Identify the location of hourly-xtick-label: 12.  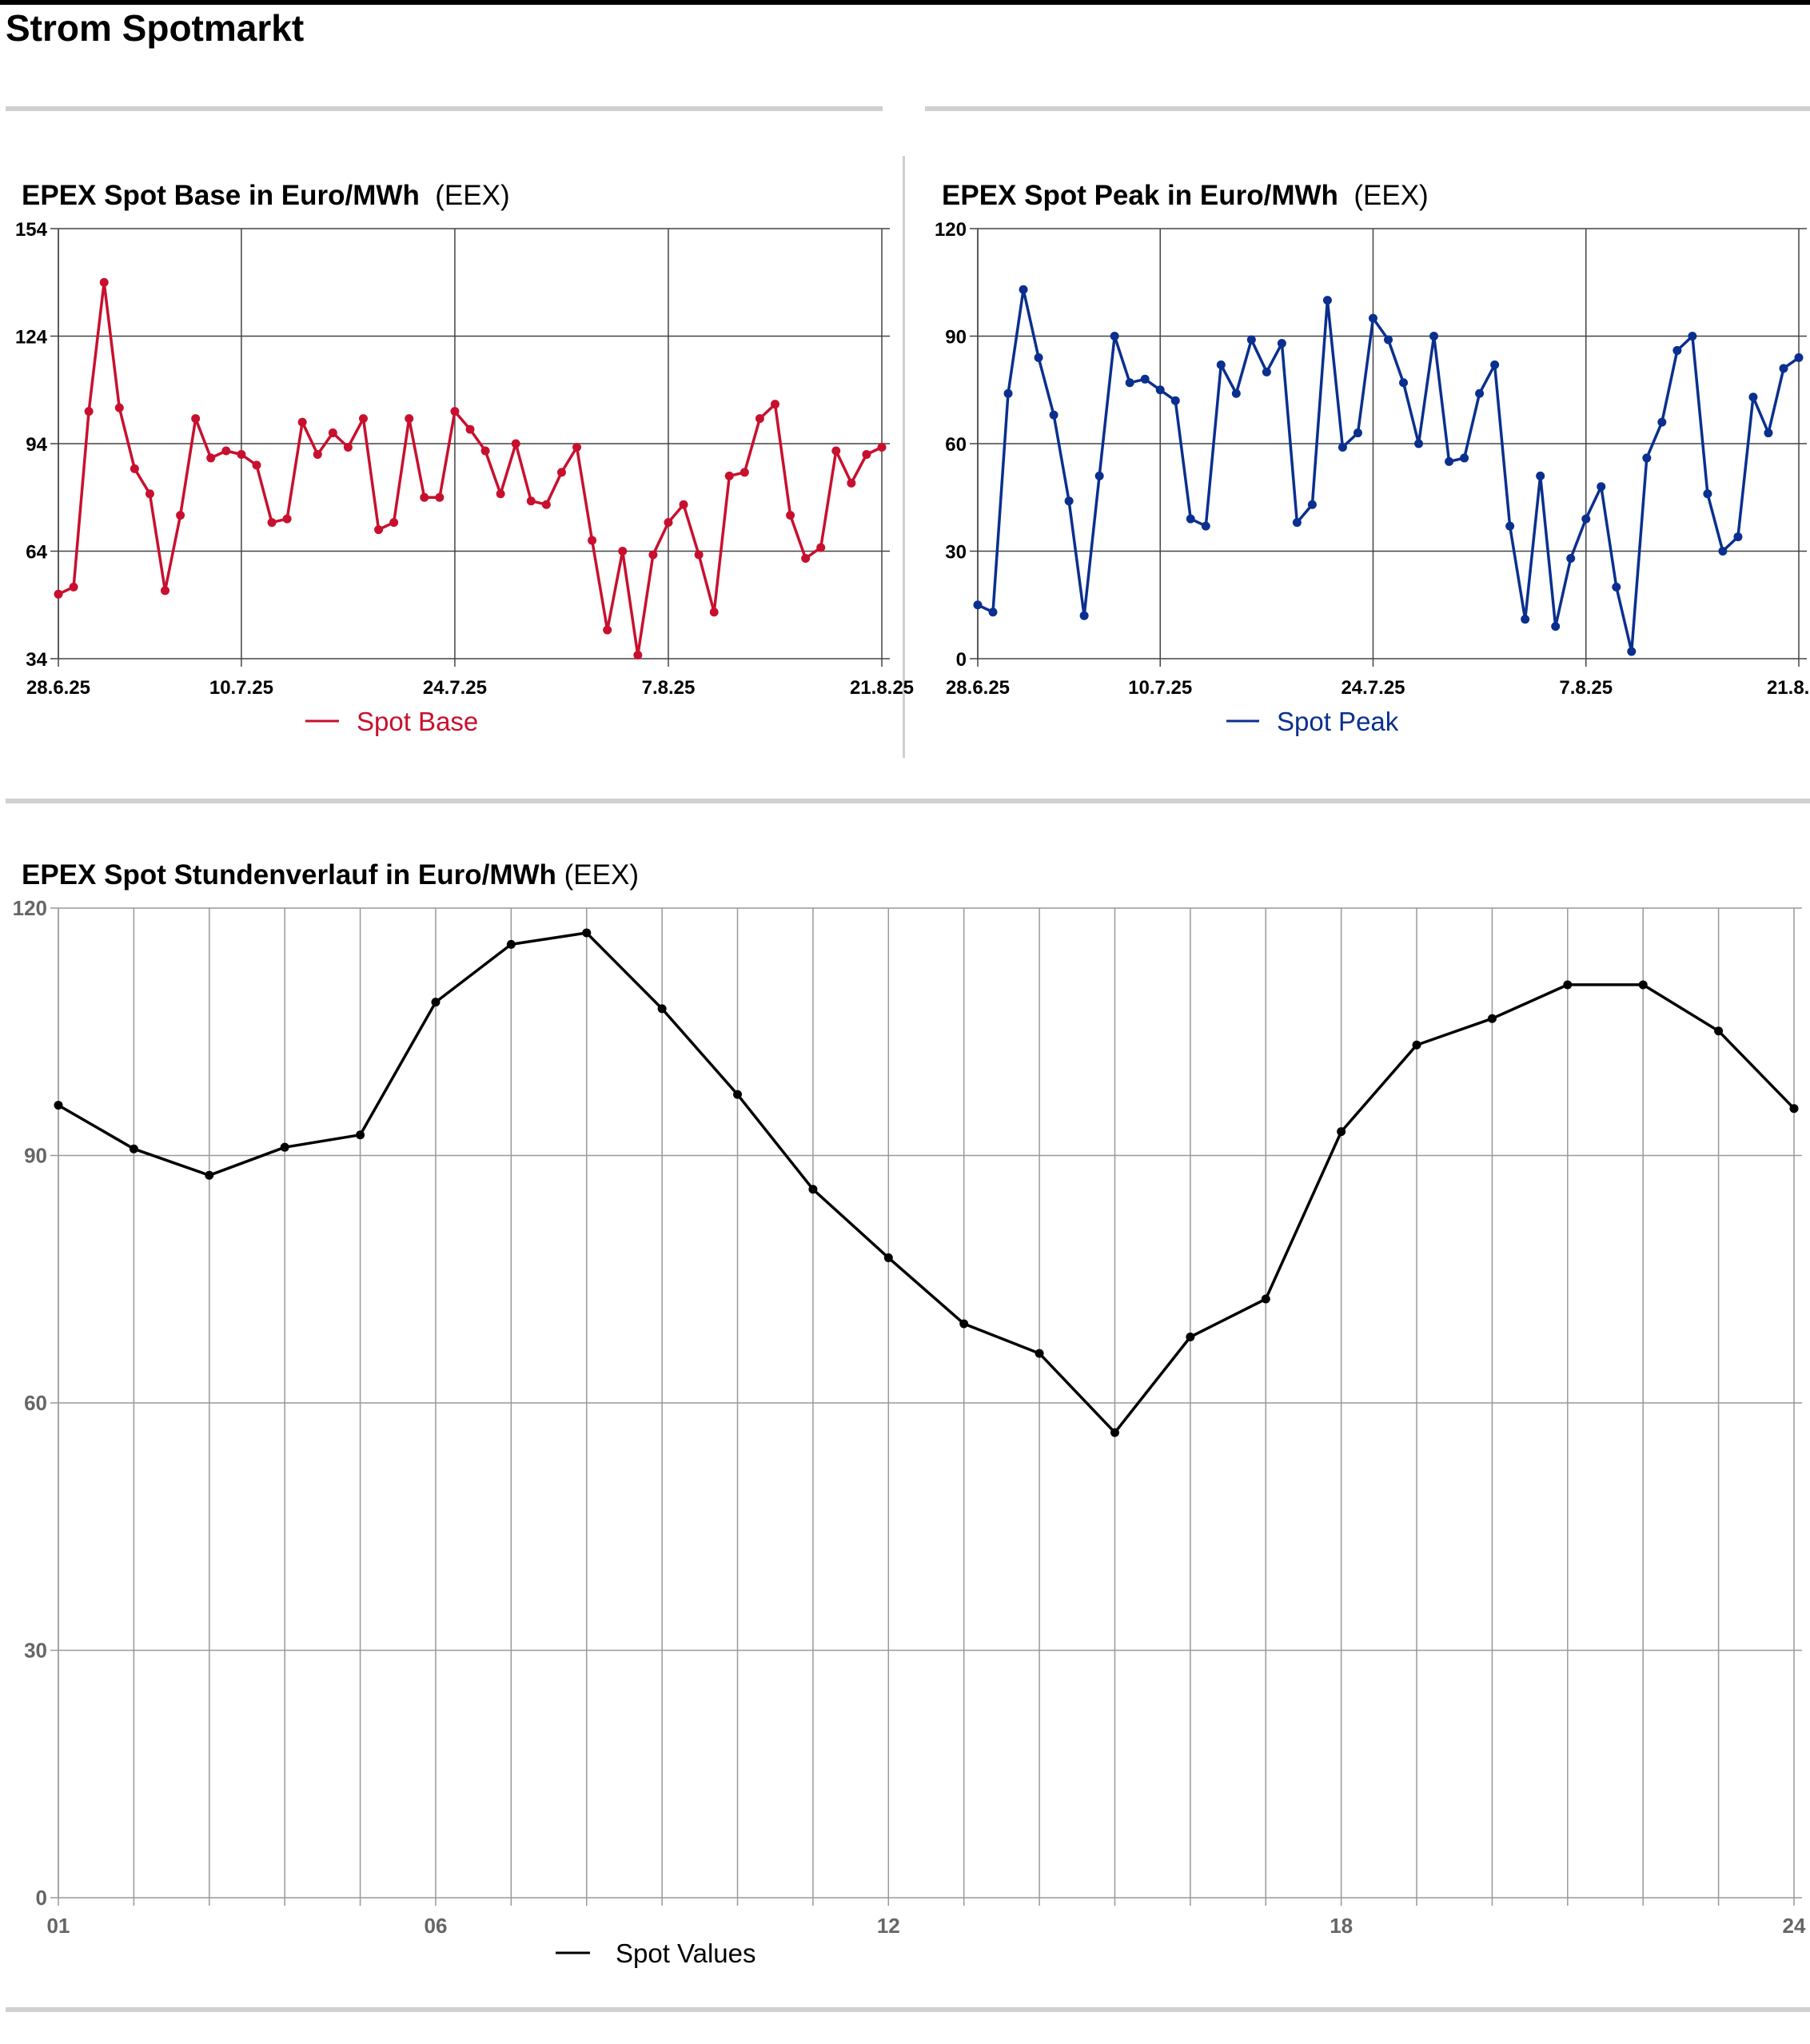
(888, 1926).